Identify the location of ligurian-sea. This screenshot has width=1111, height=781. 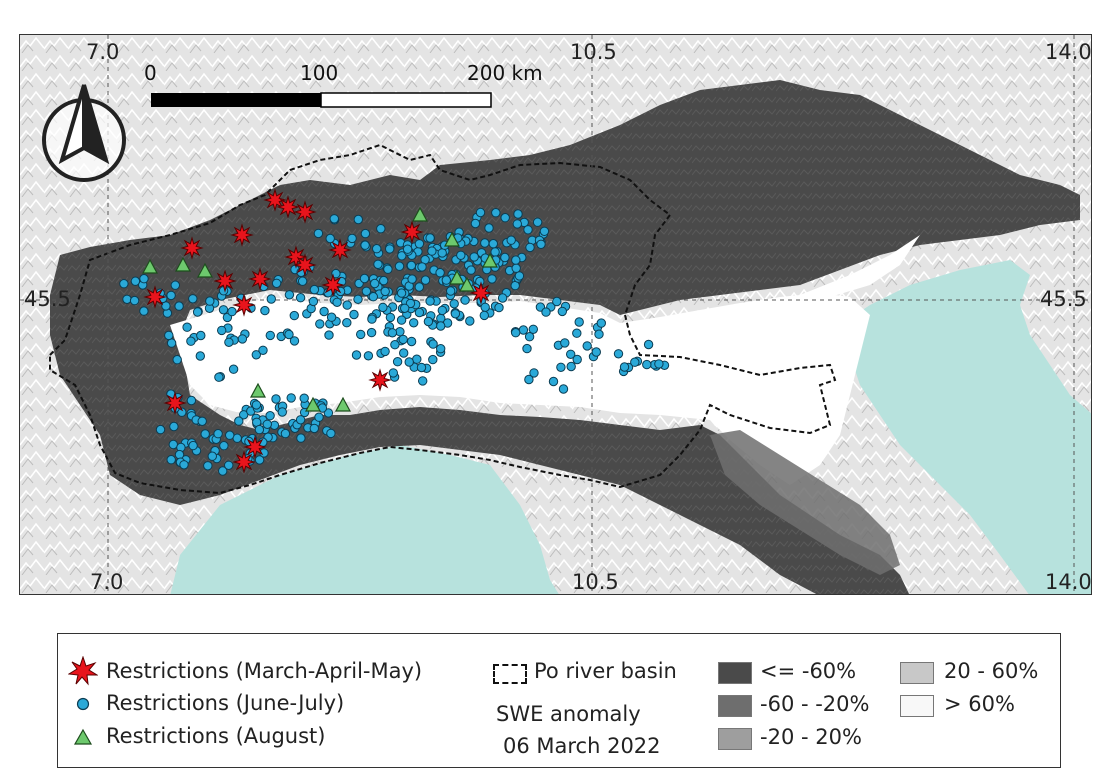
(364, 519).